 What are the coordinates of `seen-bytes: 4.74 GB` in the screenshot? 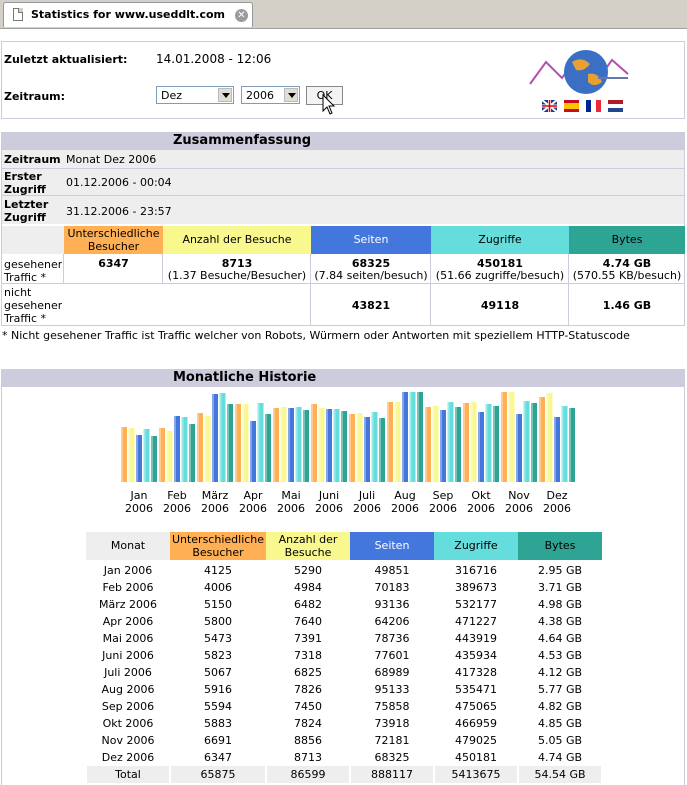 It's located at (627, 263).